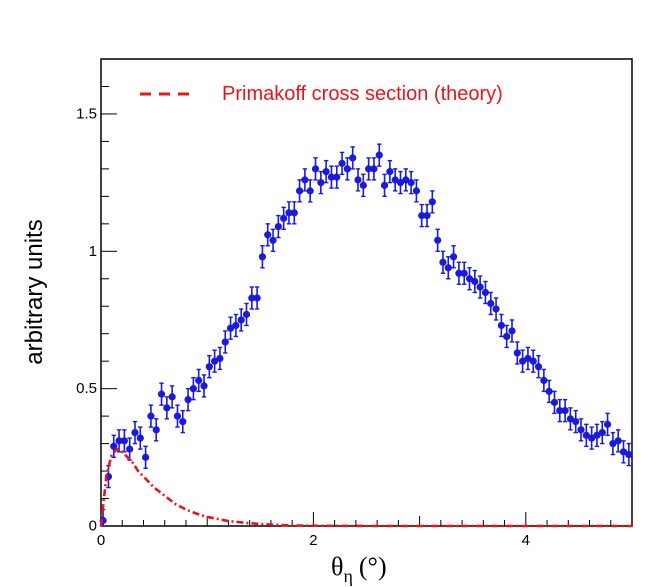 The width and height of the screenshot is (667, 587). Describe the element at coordinates (359, 569) in the screenshot. I see `x-axis-label: θη (°)` at that location.